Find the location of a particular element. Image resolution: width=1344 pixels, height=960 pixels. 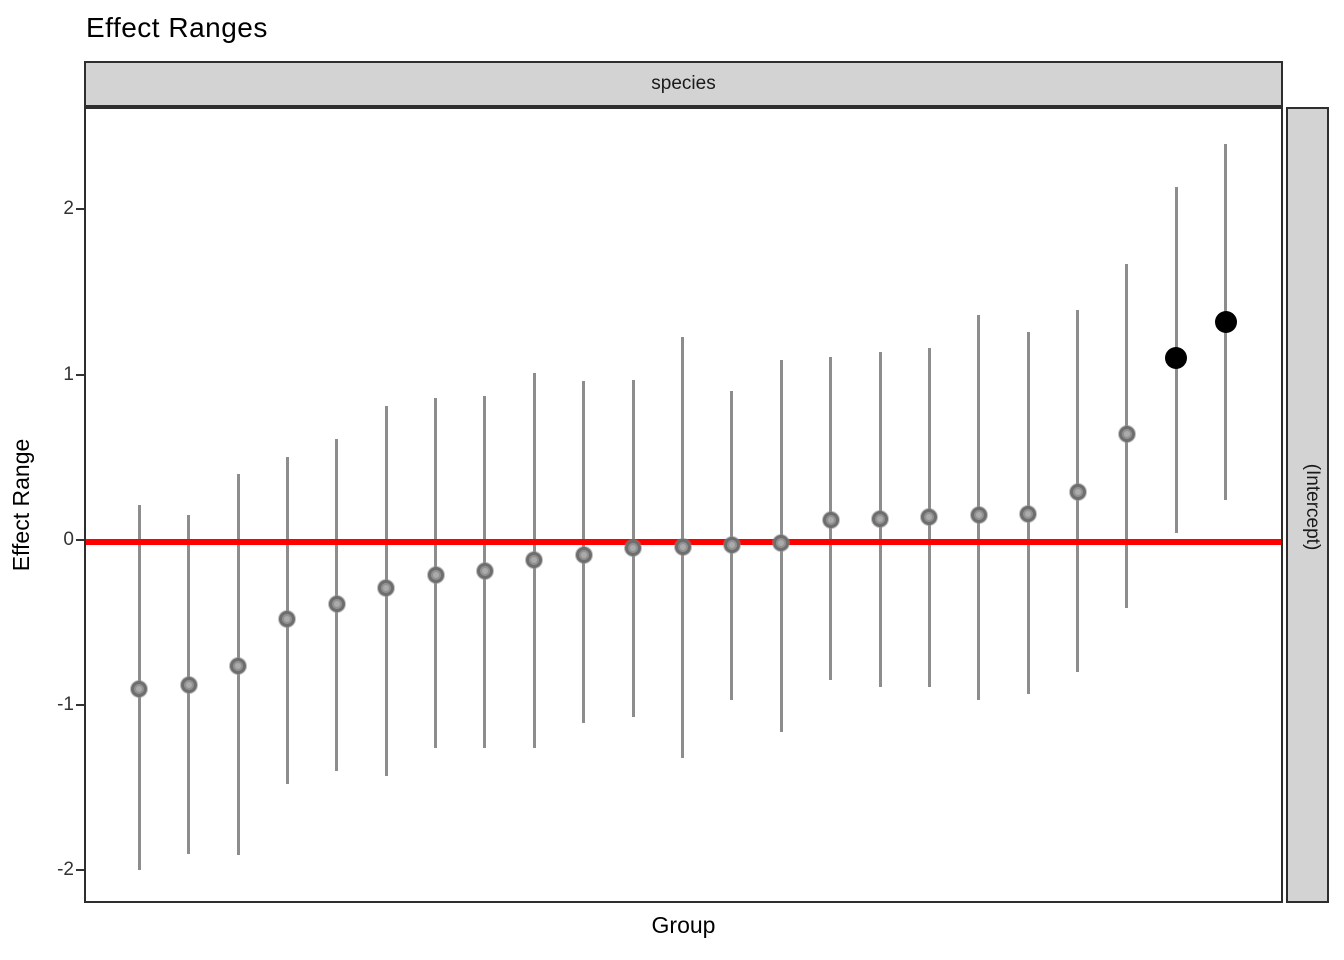

facet-strip-right-label: (Intercept) is located at coordinates (1312, 507).